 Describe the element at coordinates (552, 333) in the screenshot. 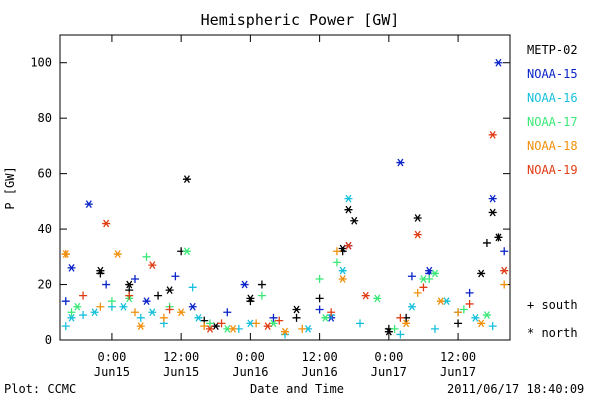

I see `marker-legend-north: * north` at that location.